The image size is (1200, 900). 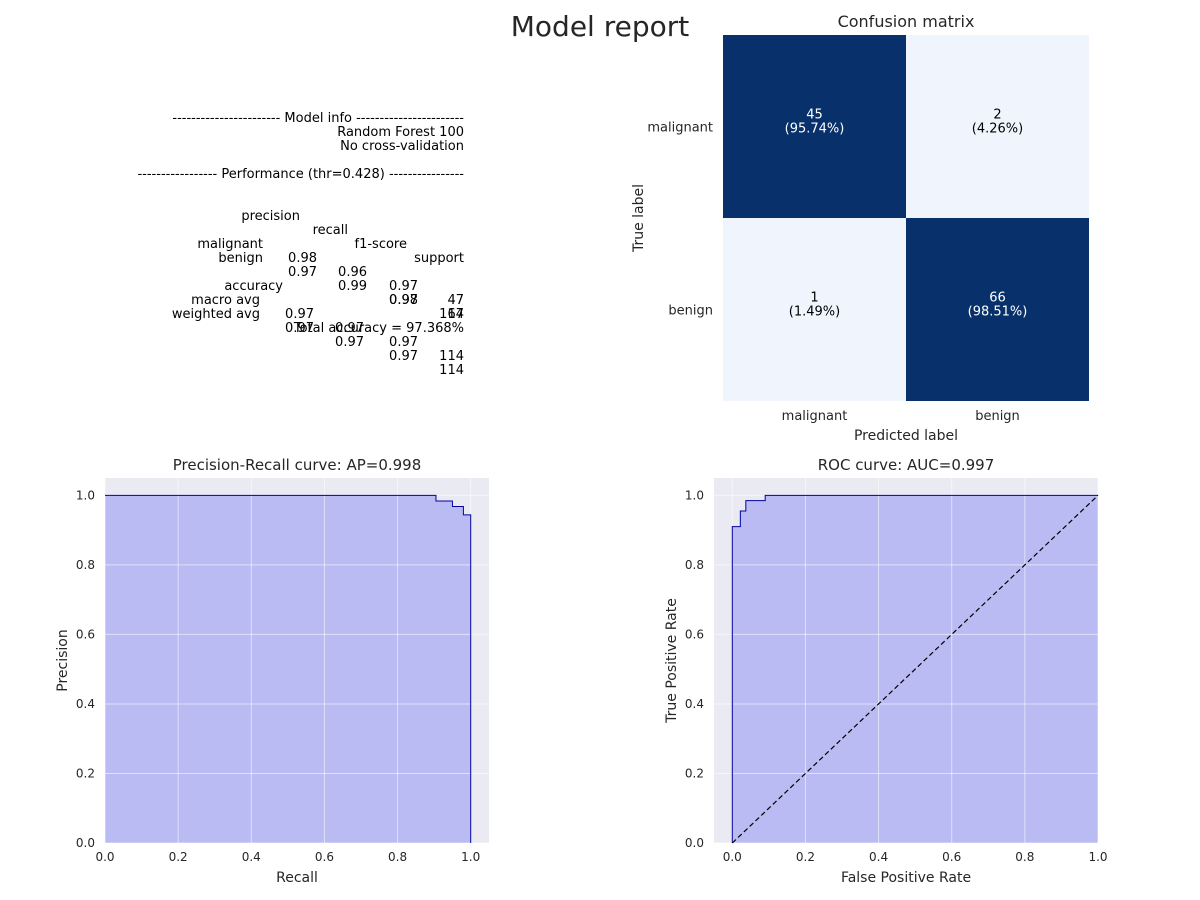 What do you see at coordinates (178, 857) in the screenshot?
I see `pr-x-tick-label: 0.2` at bounding box center [178, 857].